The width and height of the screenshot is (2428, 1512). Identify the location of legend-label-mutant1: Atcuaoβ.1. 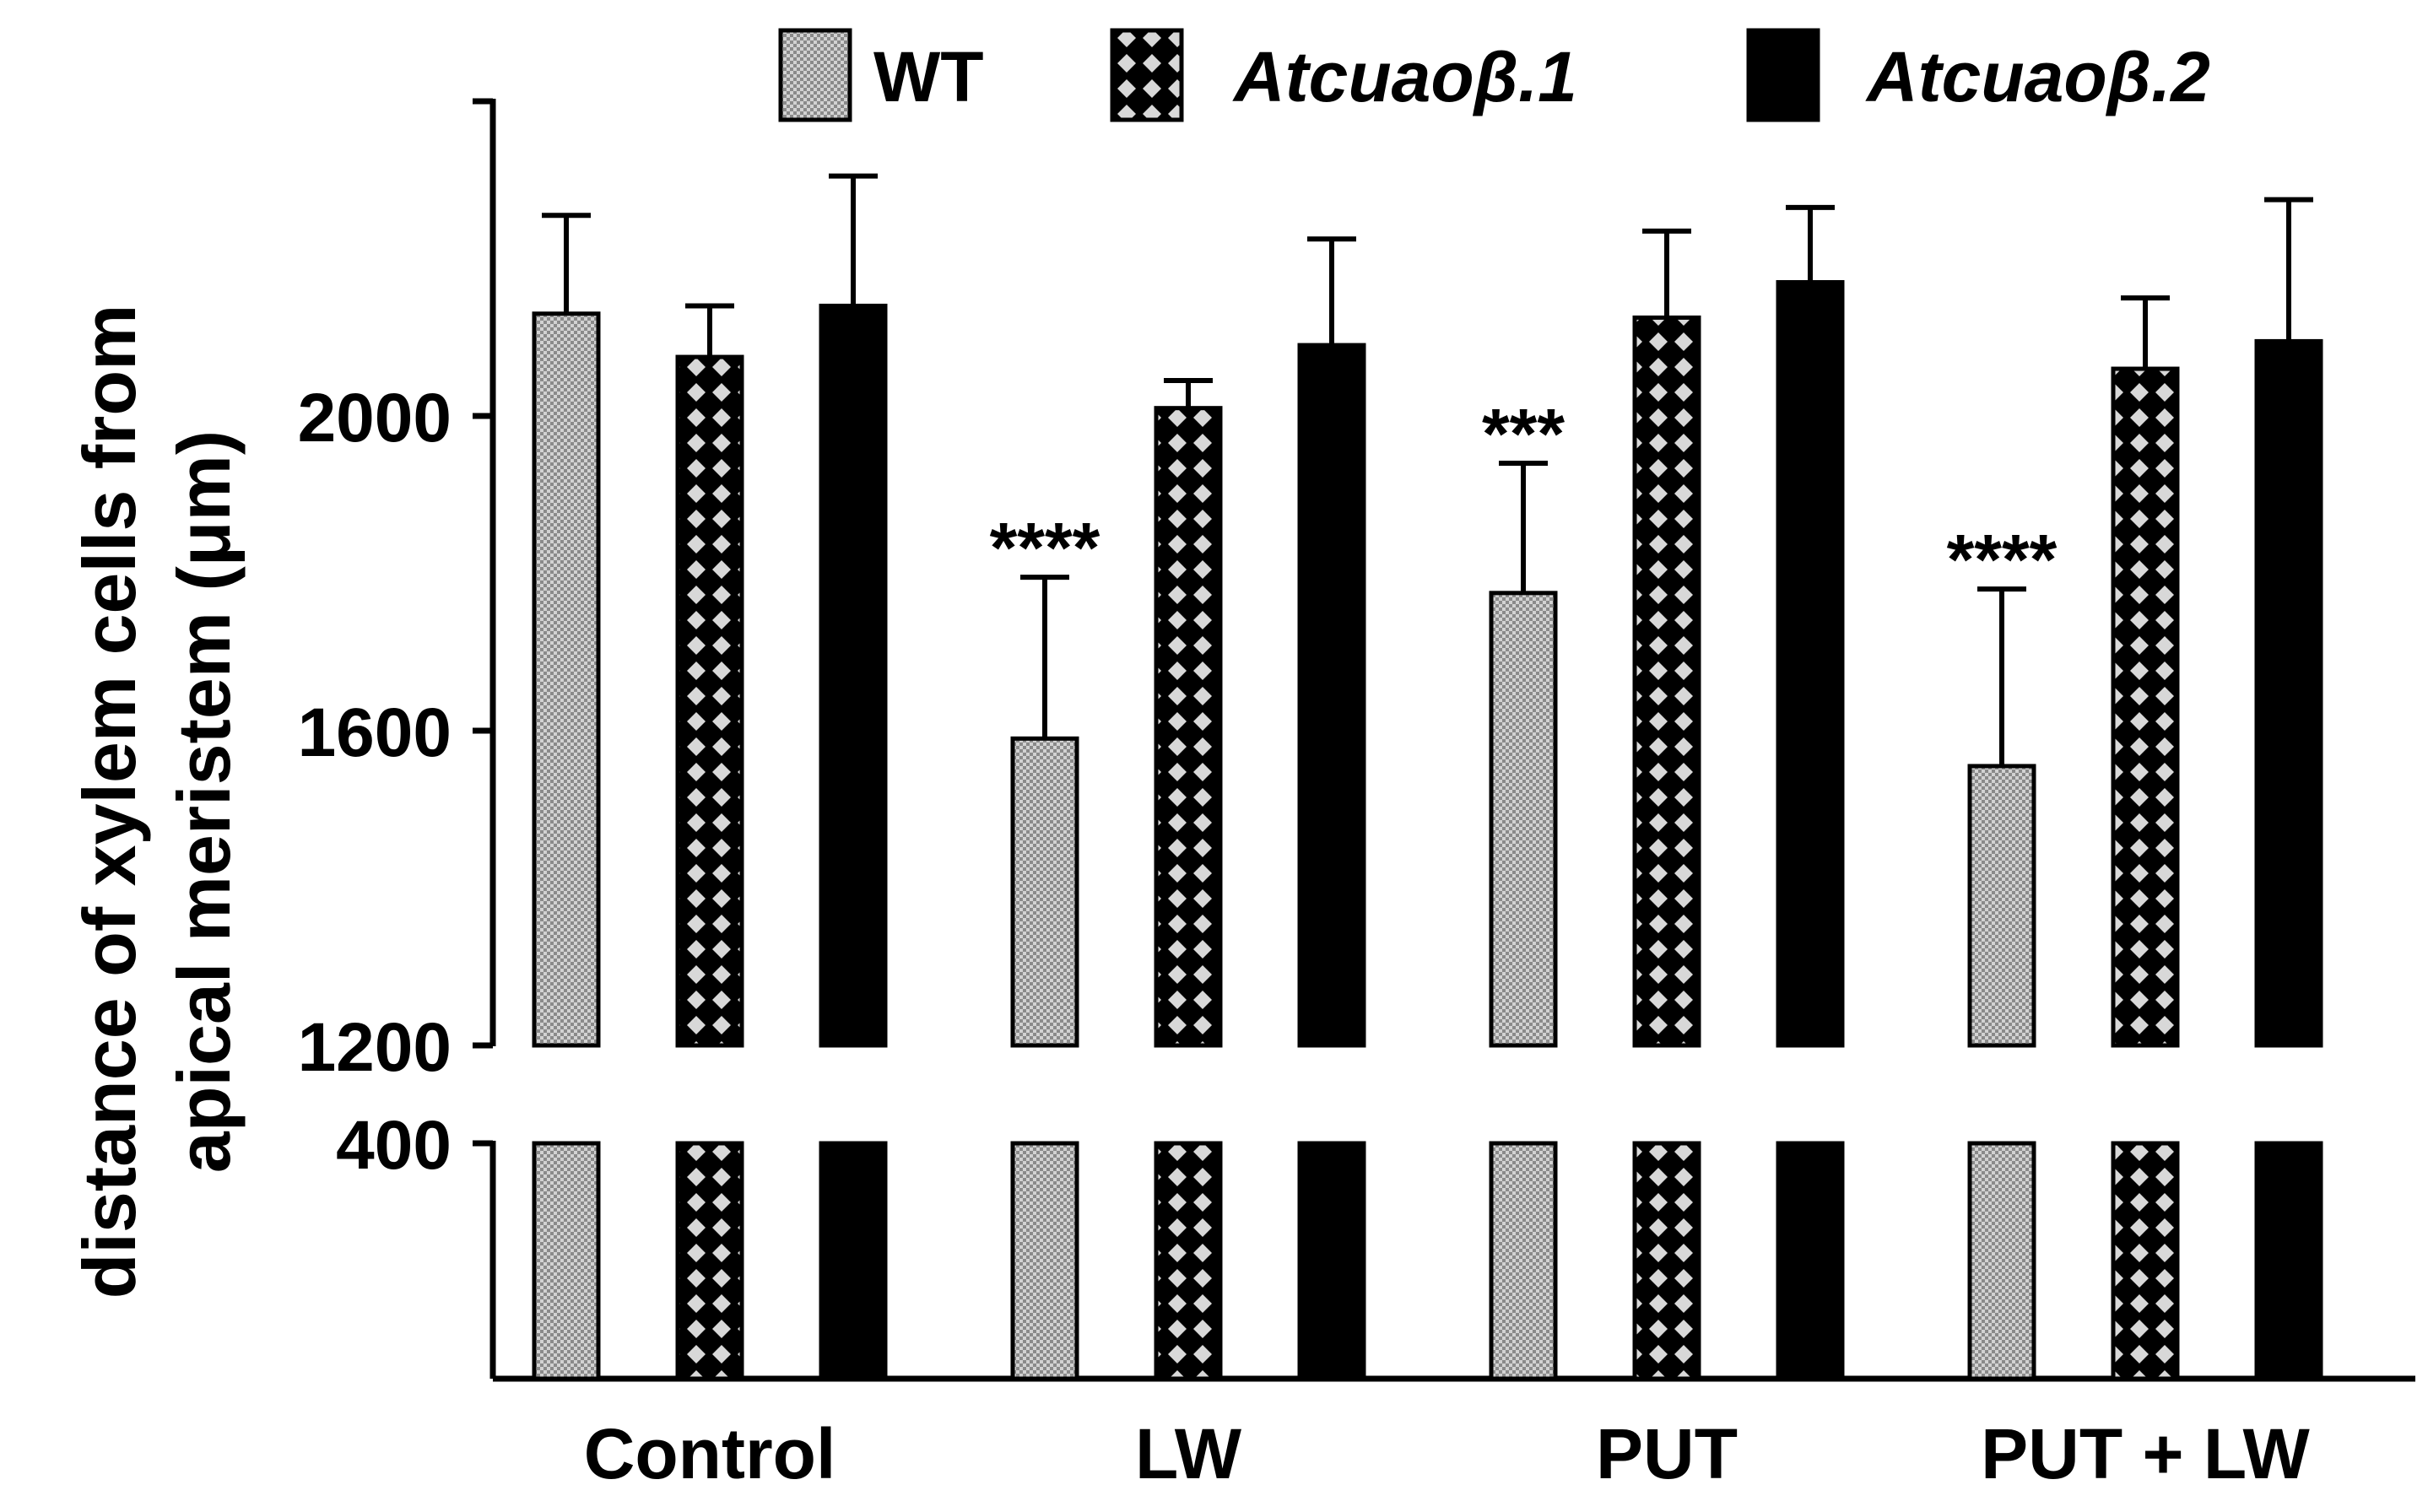
(1404, 76).